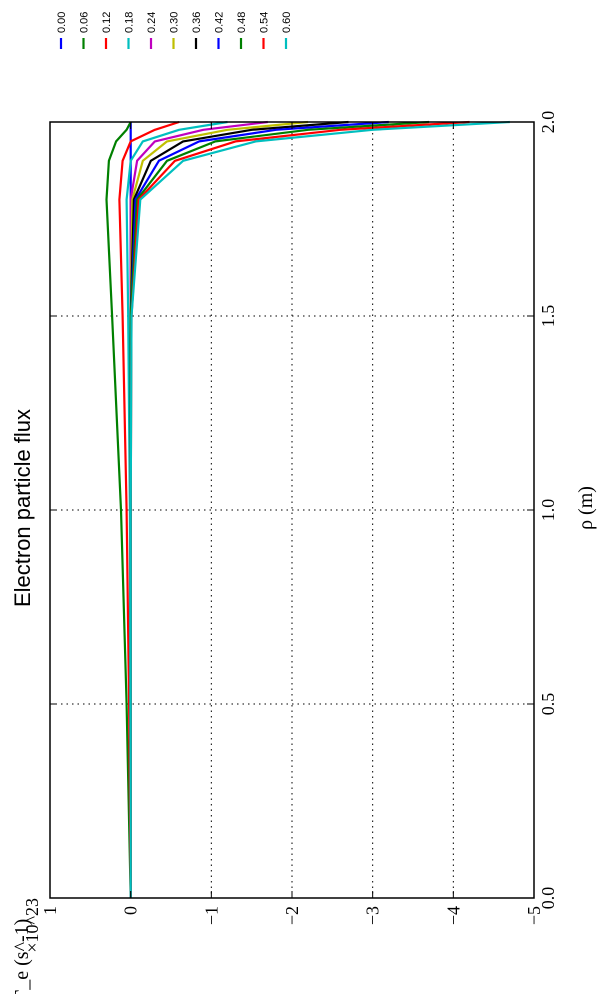 Image resolution: width=599 pixels, height=994 pixels. I want to click on legend-label: 0.30, so click(175, 22).